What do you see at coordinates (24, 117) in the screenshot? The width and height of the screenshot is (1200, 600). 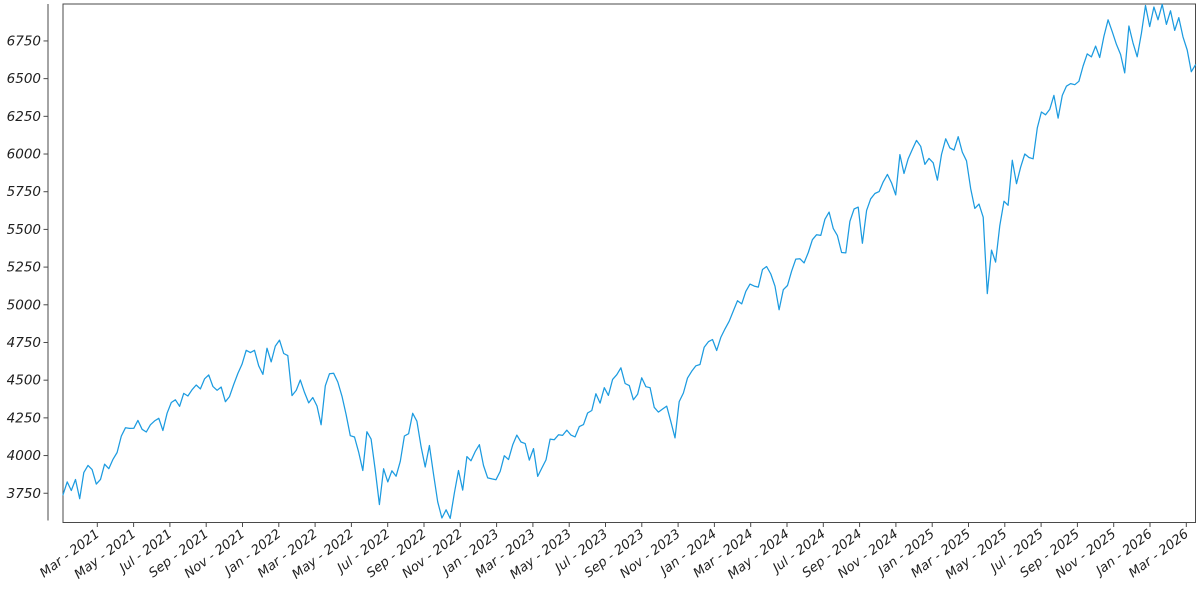 I see `y-tick-label: 6250` at bounding box center [24, 117].